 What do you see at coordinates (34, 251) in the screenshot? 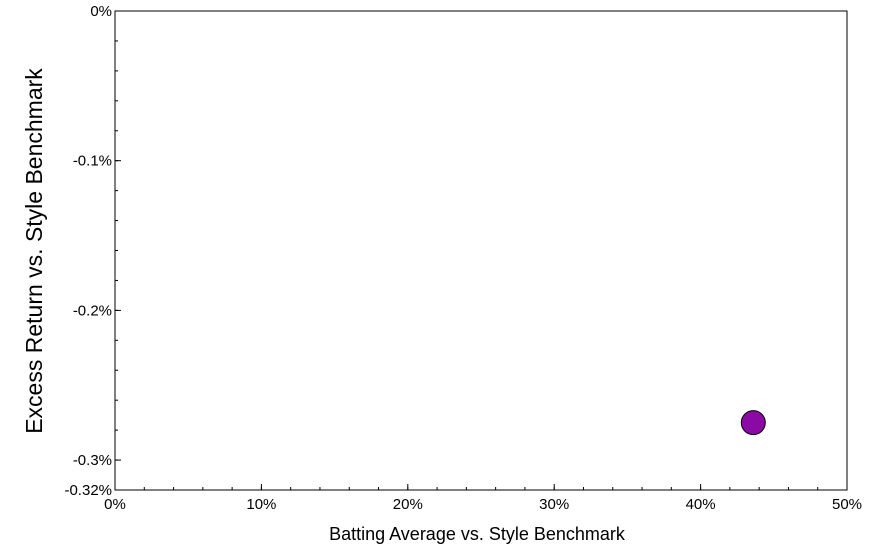
I see `y-axis-title: Excess Return vs. Style Benchmark` at bounding box center [34, 251].